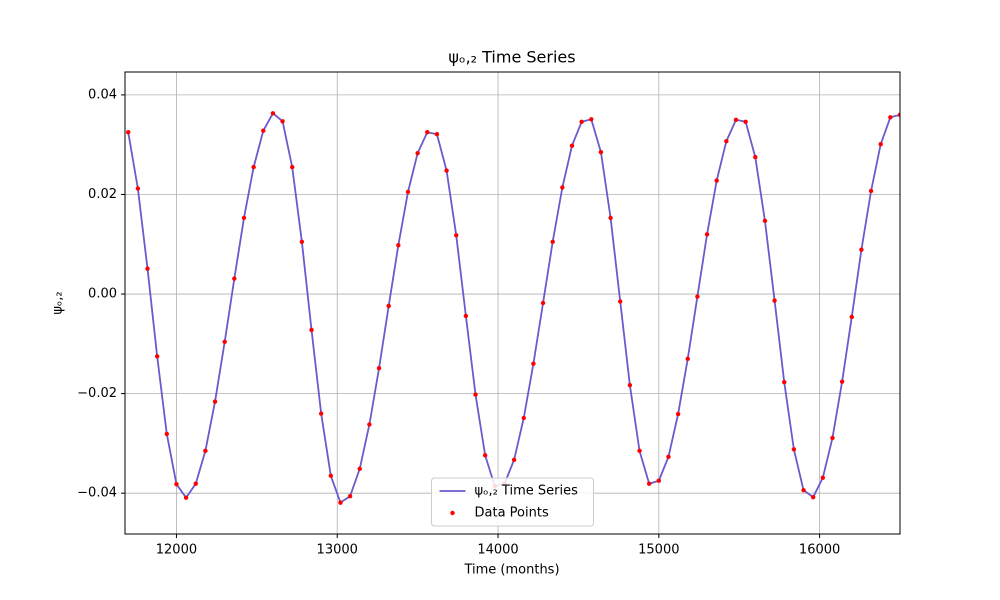 The width and height of the screenshot is (1000, 600). I want to click on y-tick-label: 0.04, so click(102, 94).